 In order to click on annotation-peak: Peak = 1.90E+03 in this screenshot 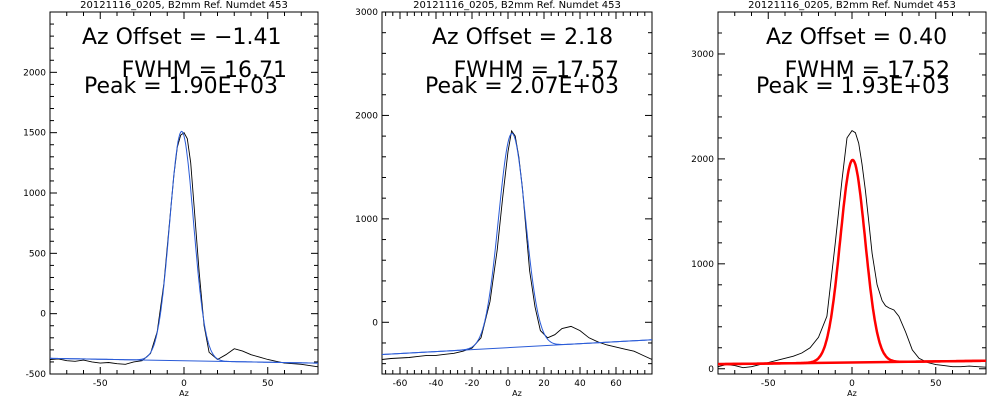, I will do `click(181, 86)`.